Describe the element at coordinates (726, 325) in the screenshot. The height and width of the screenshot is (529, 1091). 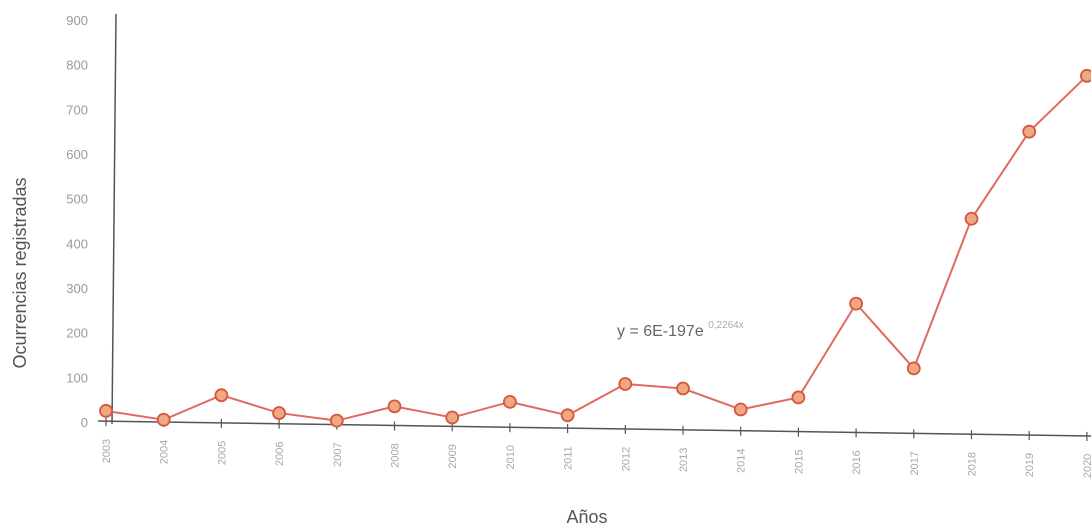
I see `trendline-equation-exponent: 0,2264x` at that location.